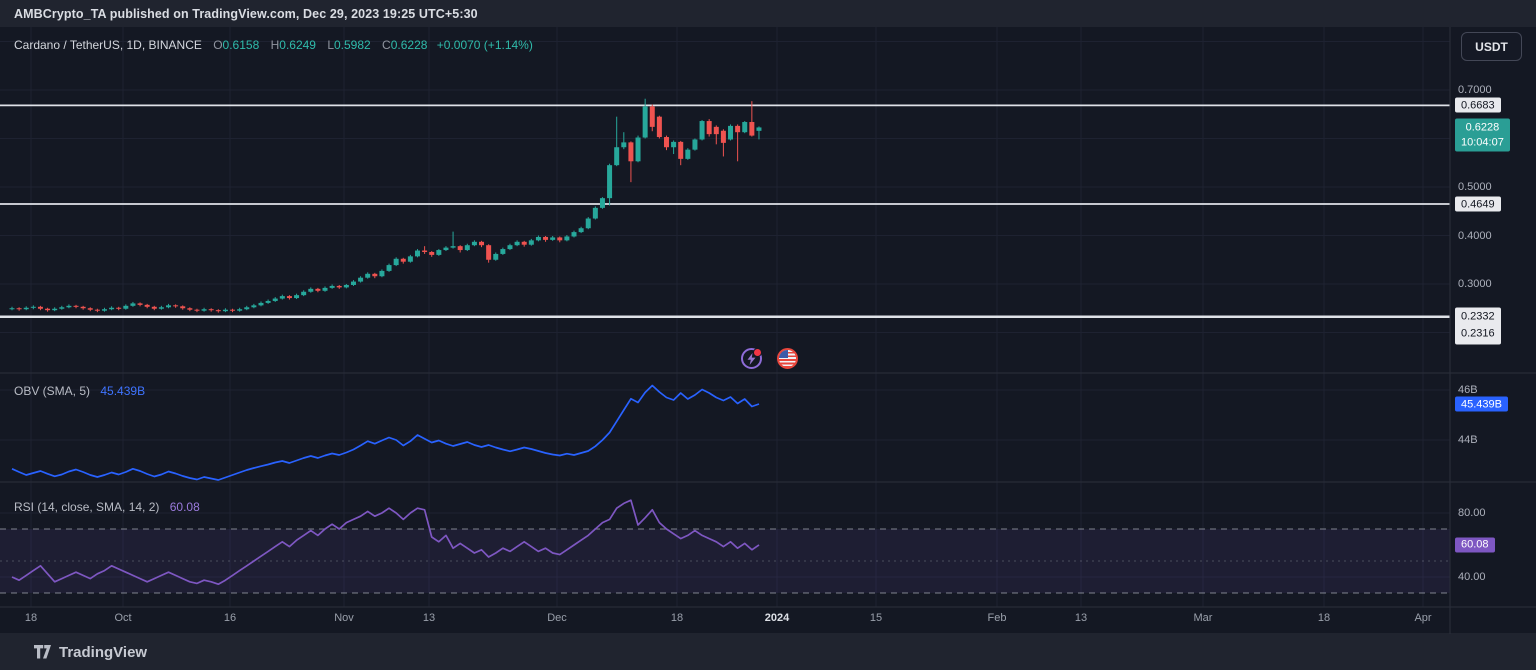 The image size is (1536, 670). I want to click on price-axis-label: 0.4000, so click(1475, 235).